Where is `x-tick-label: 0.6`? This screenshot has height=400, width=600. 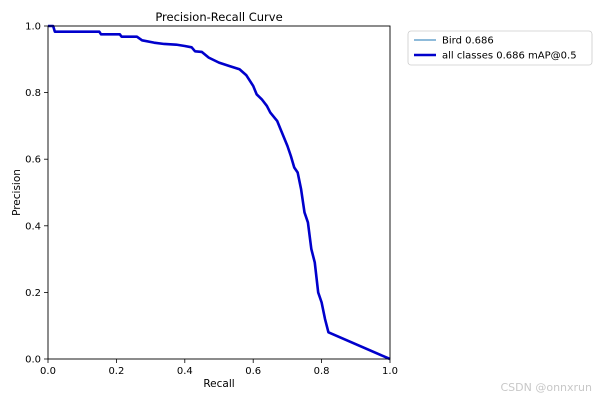 x-tick-label: 0.6 is located at coordinates (253, 371).